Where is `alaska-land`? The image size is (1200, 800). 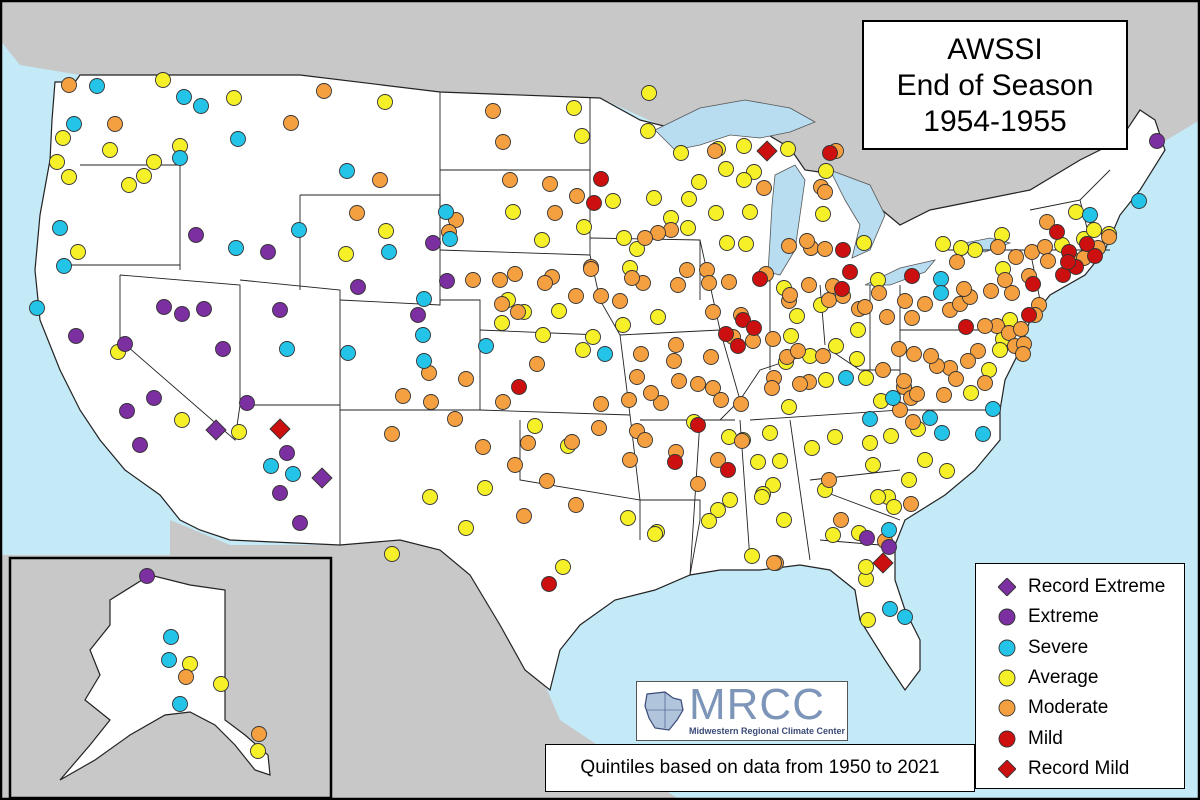
alaska-land is located at coordinates (165, 677).